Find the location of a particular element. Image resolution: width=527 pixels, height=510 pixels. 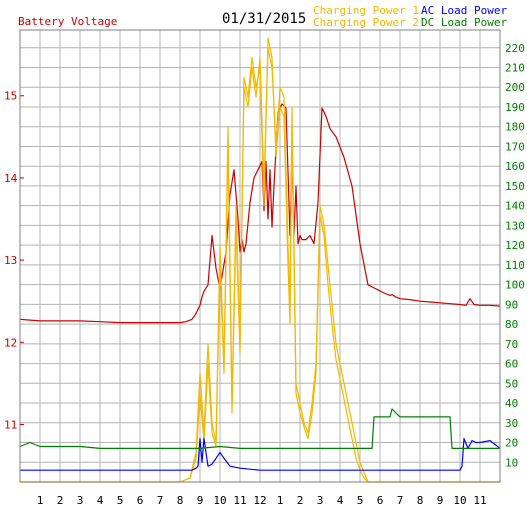

right-tick-label: 110 is located at coordinates (515, 265).